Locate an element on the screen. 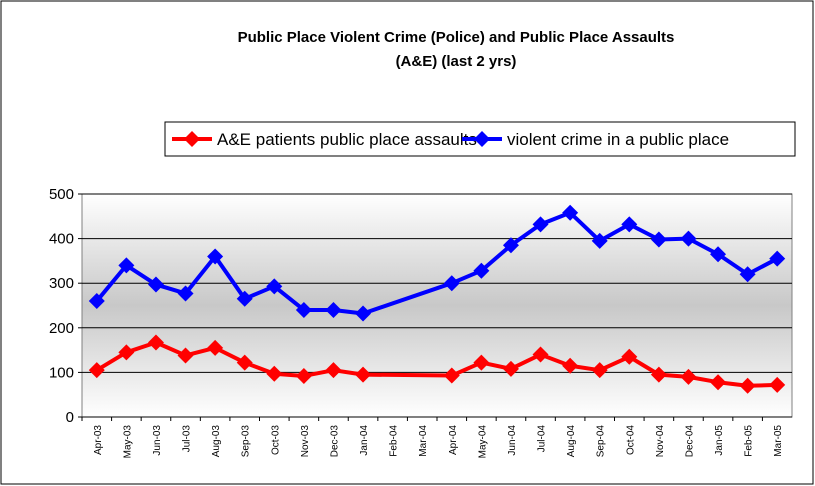  x-tick-label: Mar-05 is located at coordinates (778, 441).